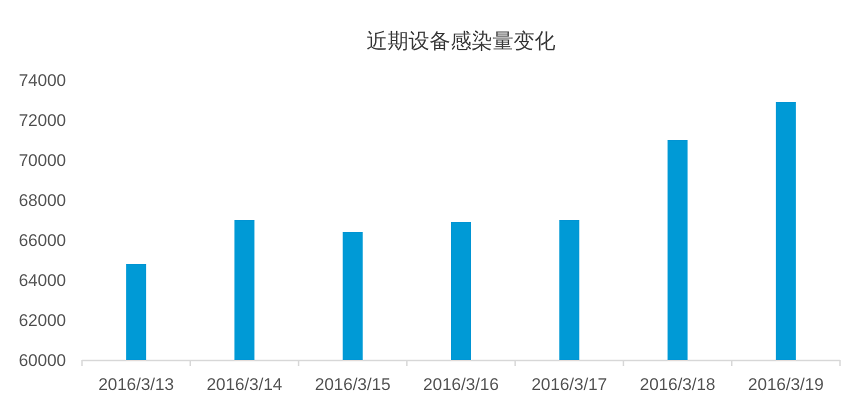 The width and height of the screenshot is (863, 409). I want to click on y-tick-label: 68000, so click(42, 200).